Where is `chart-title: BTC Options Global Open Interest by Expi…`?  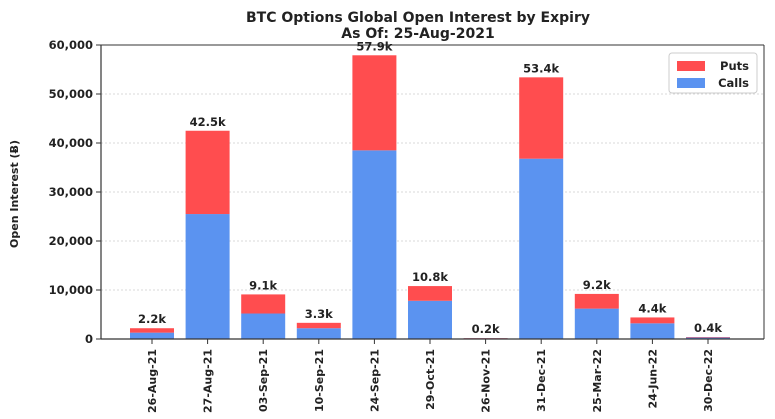
chart-title: BTC Options Global Open Interest by Expi… is located at coordinates (418, 18).